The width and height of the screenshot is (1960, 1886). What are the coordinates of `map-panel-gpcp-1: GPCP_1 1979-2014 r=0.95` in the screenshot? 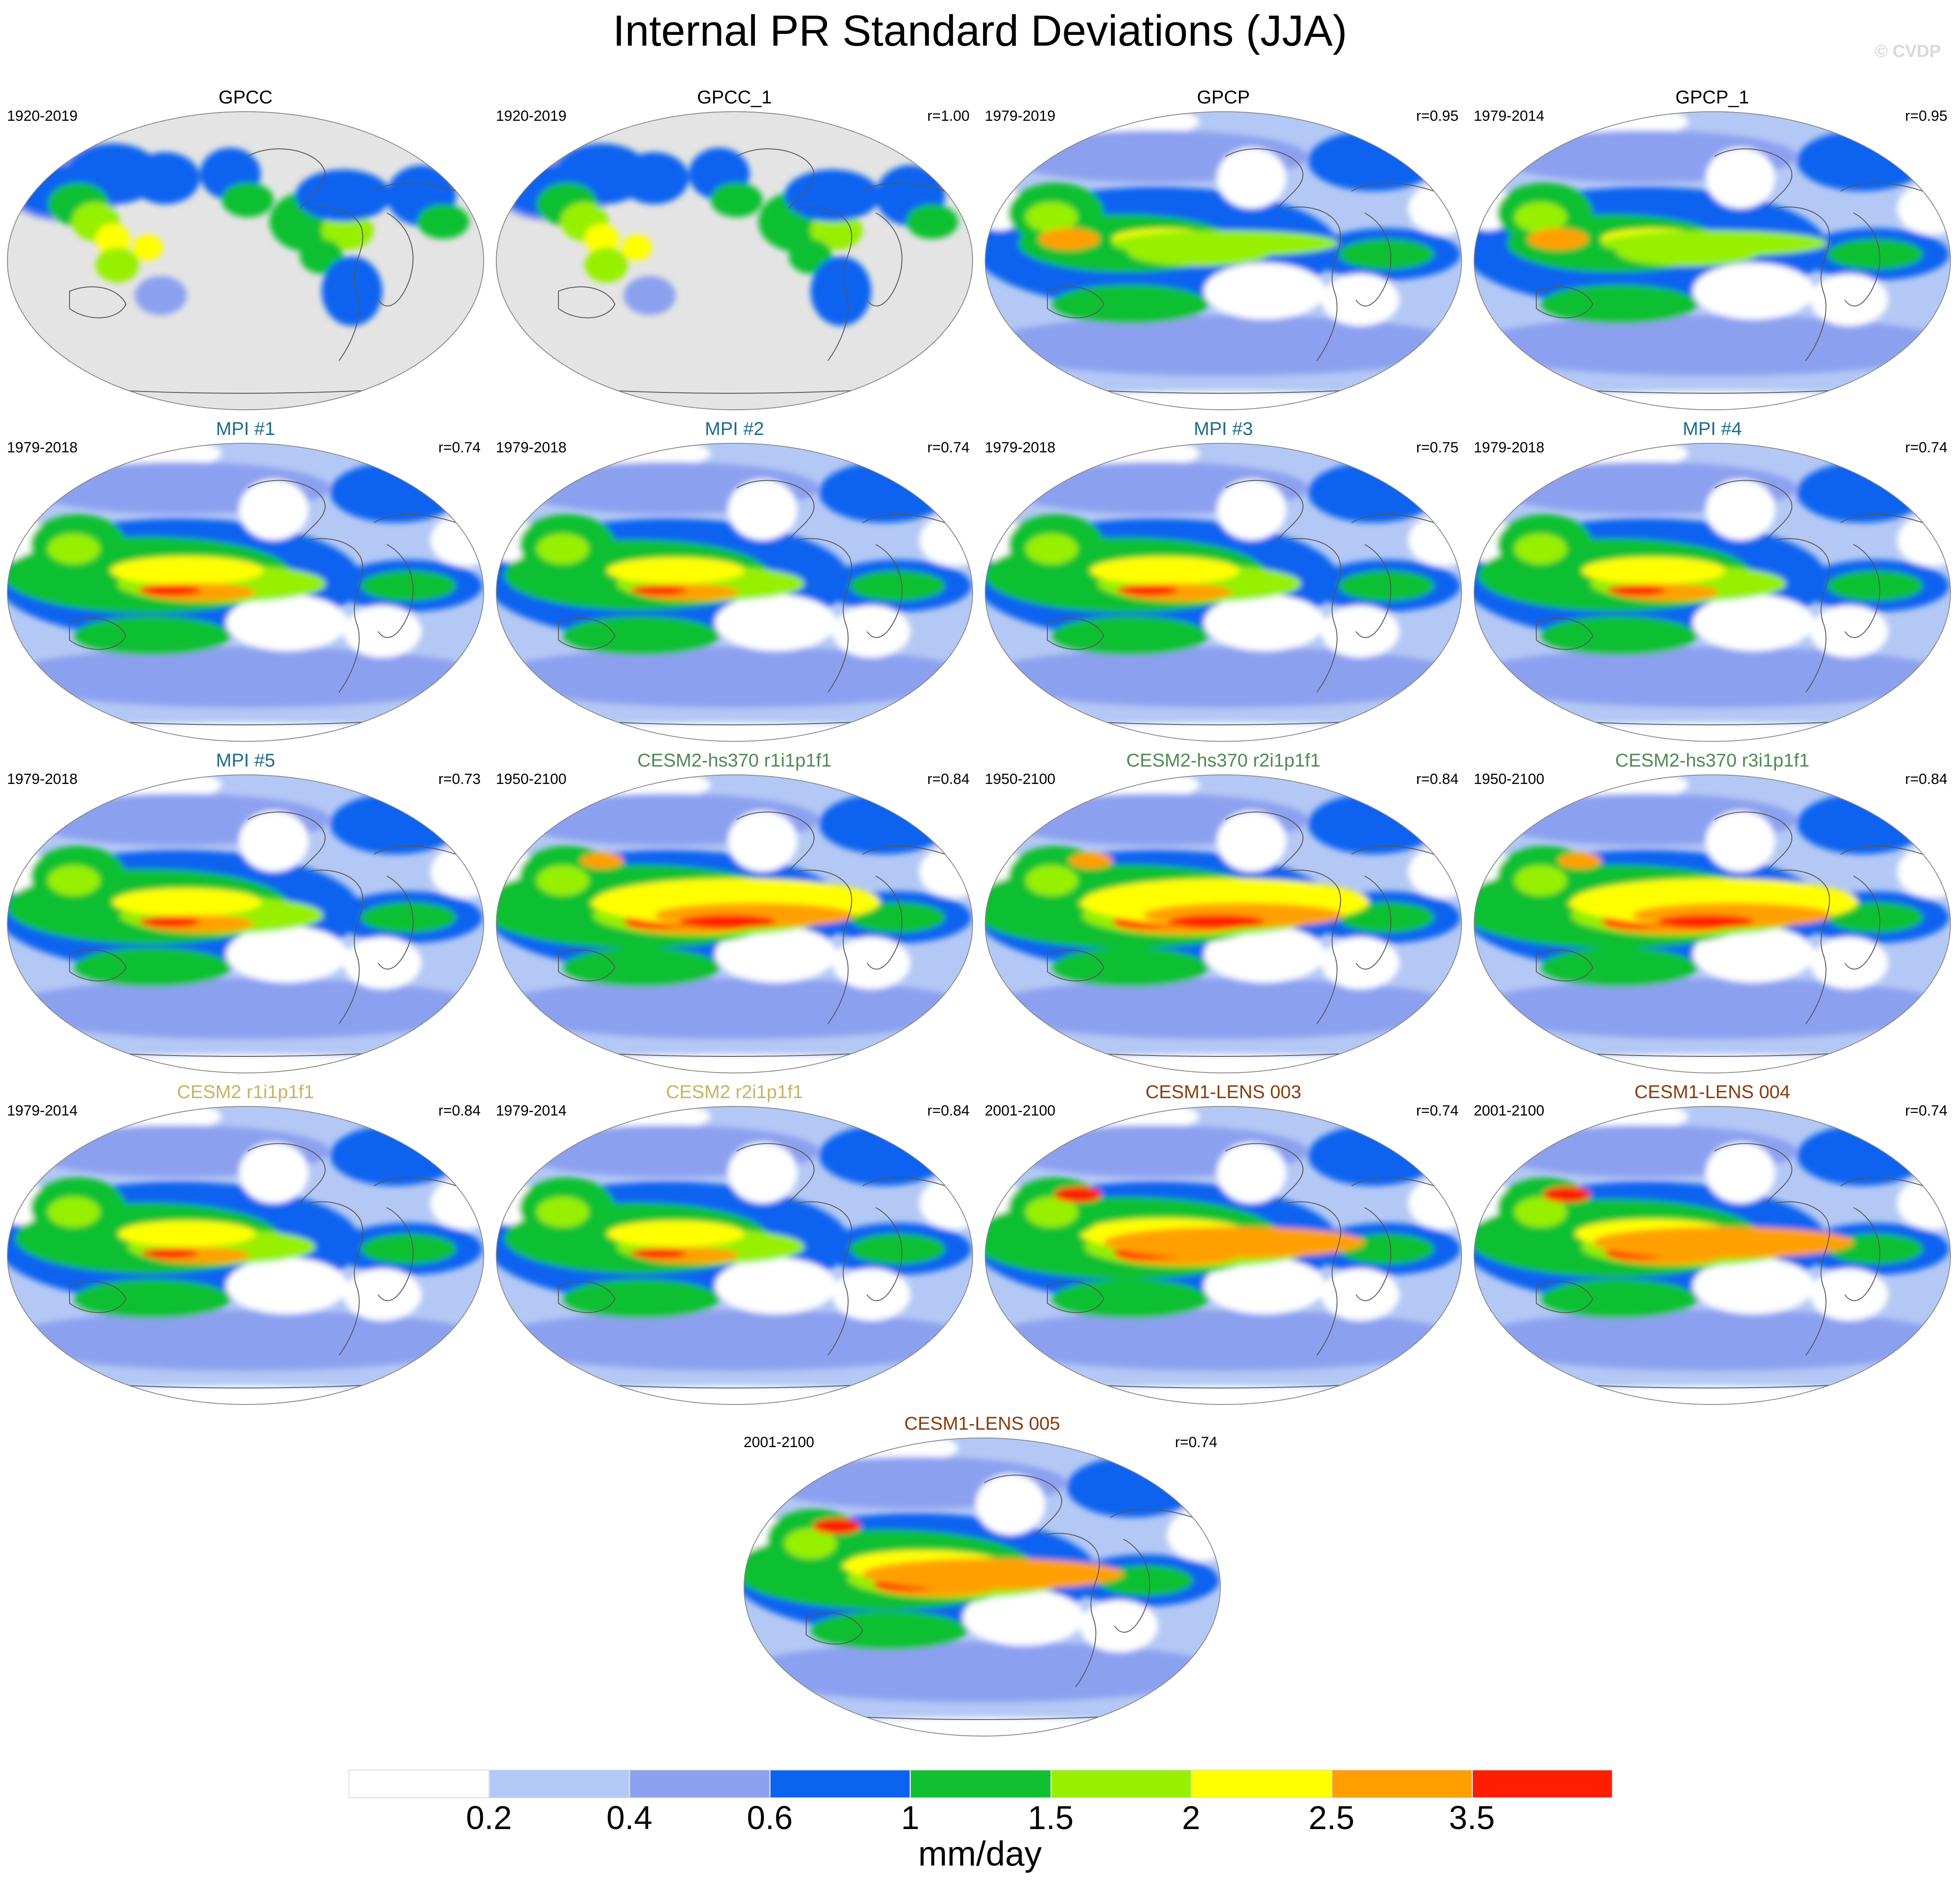 It's located at (1712, 252).